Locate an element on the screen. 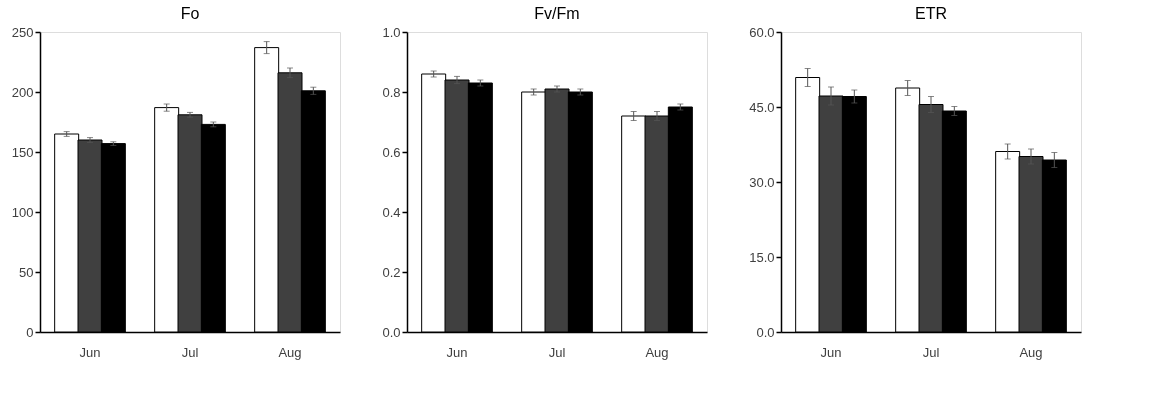 This screenshot has width=1170, height=408. y-tick-label: 0.8 is located at coordinates (391, 92).